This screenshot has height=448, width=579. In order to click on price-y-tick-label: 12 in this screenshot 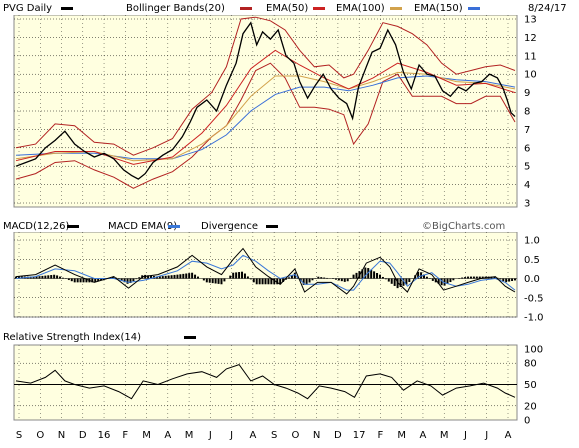, I will do `click(530, 38)`.